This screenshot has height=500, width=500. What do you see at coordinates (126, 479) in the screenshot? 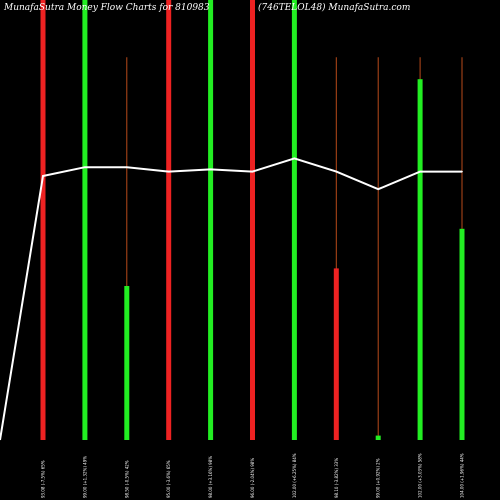
I see `tick-label-3: 98.50 (-0.5%) 42%` at bounding box center [126, 479].